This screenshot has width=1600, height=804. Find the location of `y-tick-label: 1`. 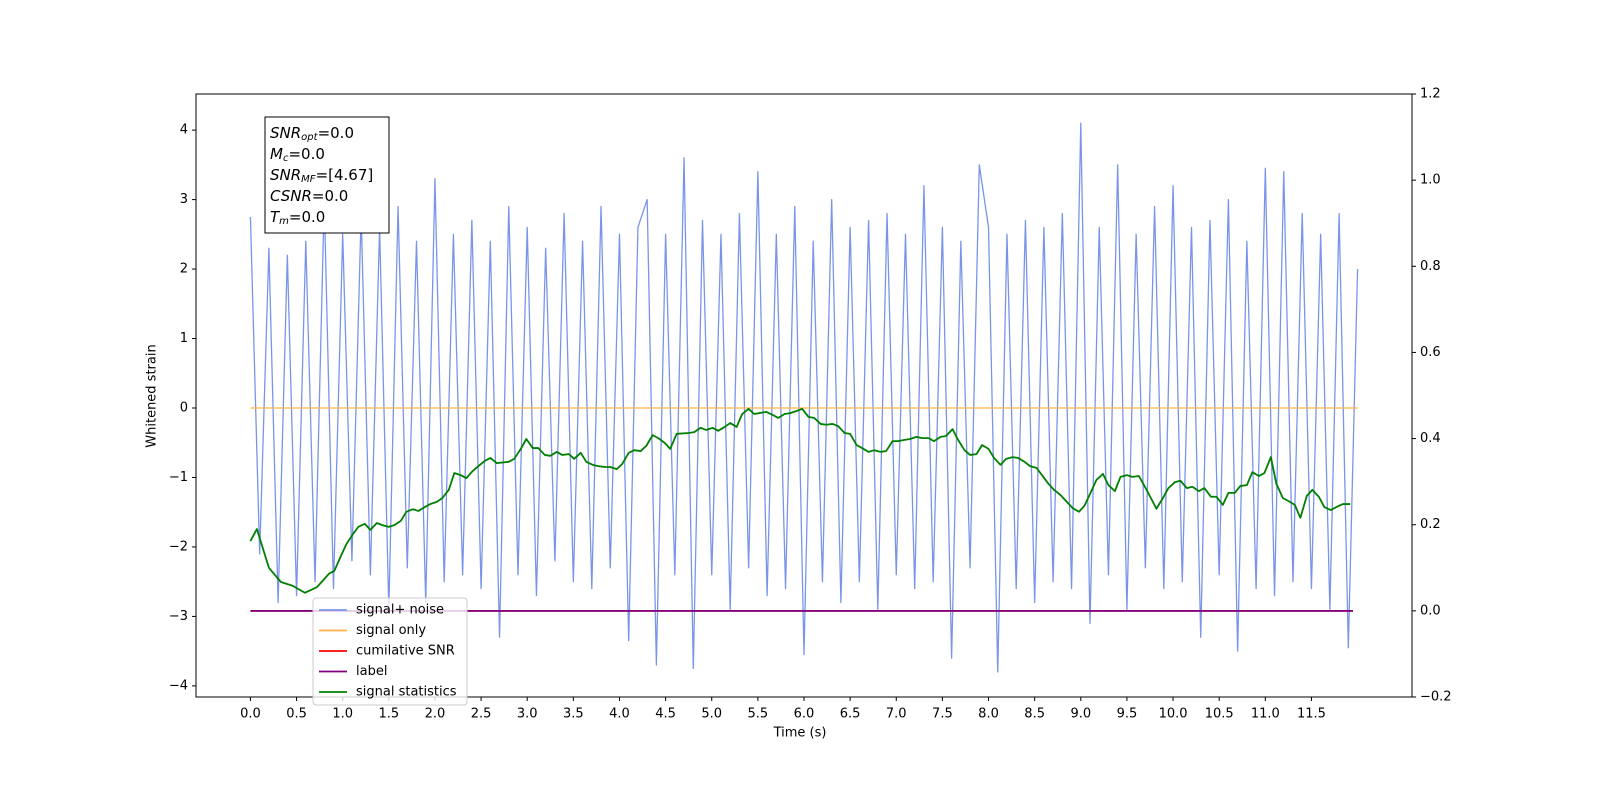

y-tick-label: 1 is located at coordinates (184, 338).